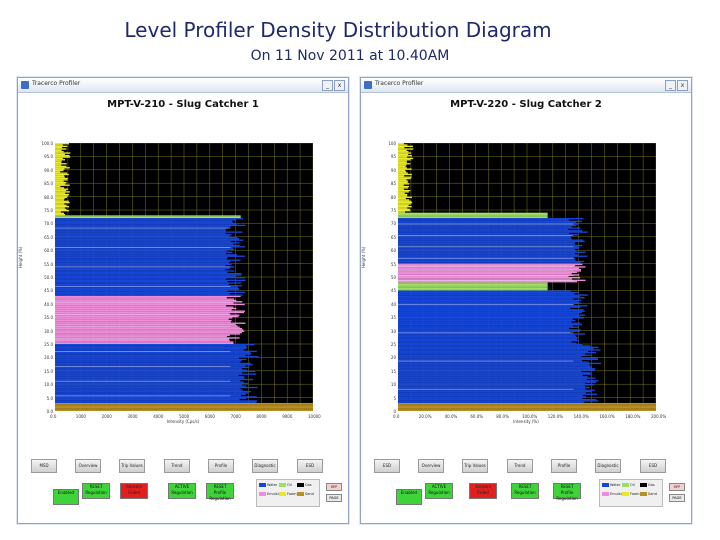  What do you see at coordinates (396, 416) in the screenshot?
I see `x-tick-label: 0.0` at bounding box center [396, 416].